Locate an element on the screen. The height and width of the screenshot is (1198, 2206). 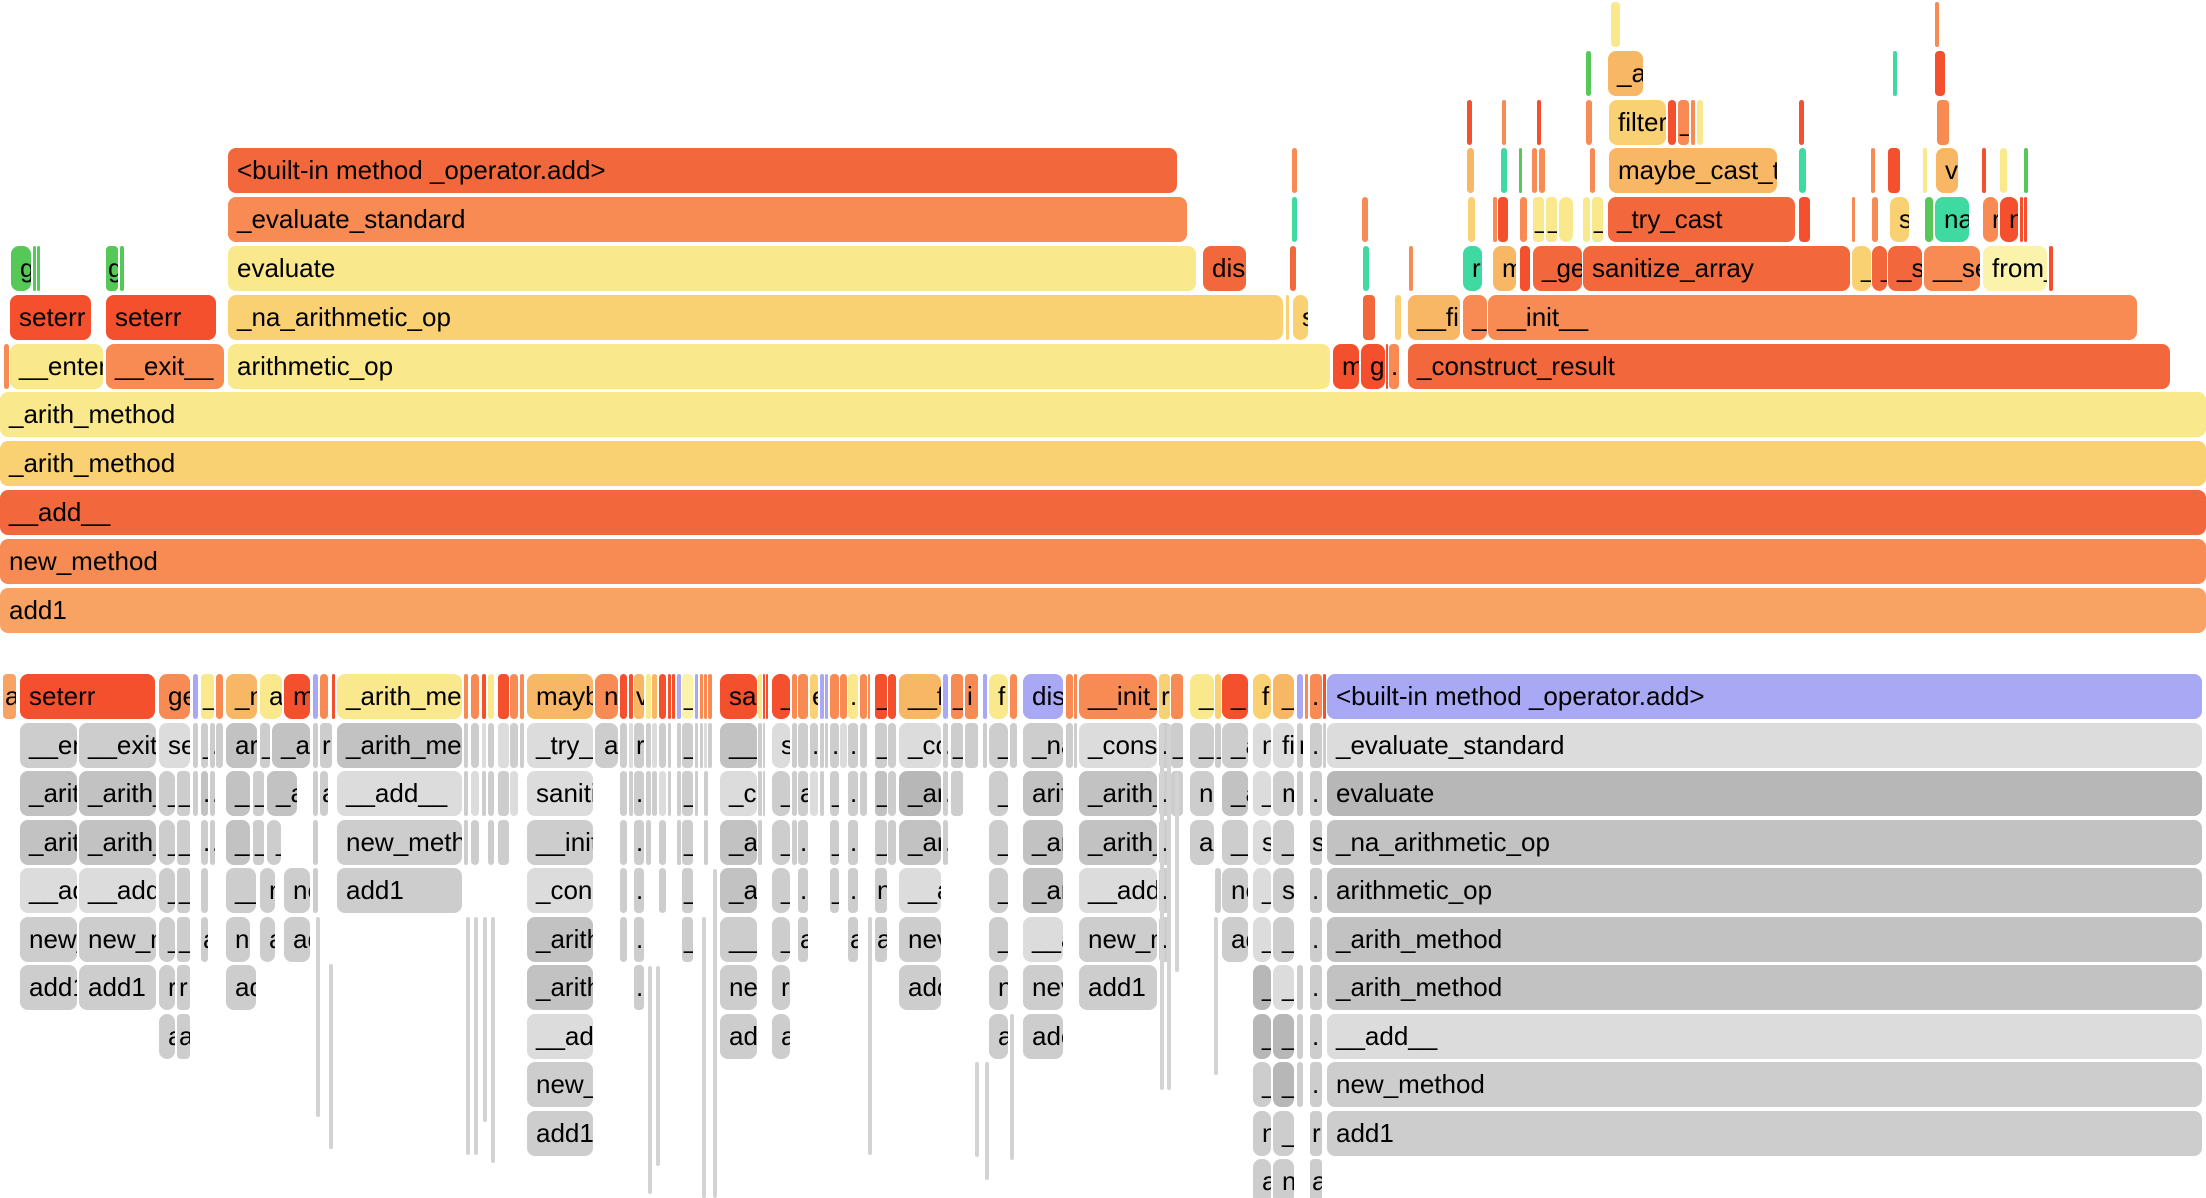
frame-e: e is located at coordinates (814, 696).